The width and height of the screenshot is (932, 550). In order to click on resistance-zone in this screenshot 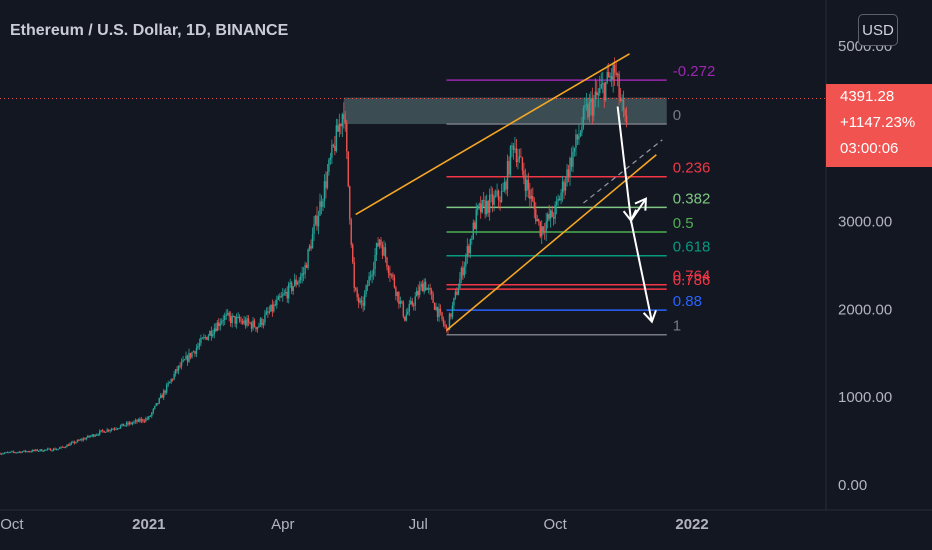, I will do `click(505, 111)`.